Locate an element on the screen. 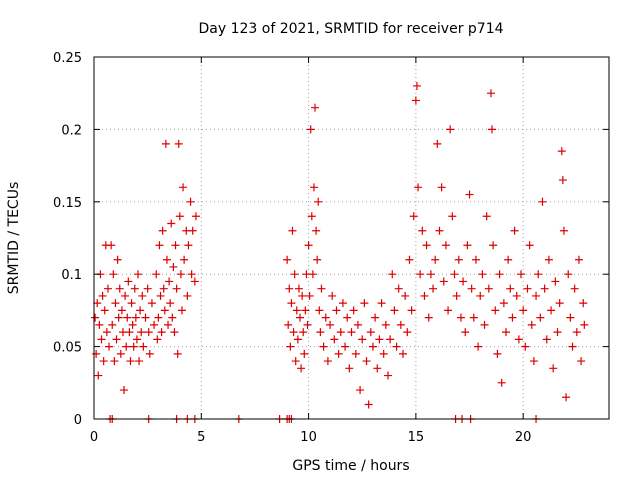 The width and height of the screenshot is (640, 480). y-tick-label: 0 is located at coordinates (78, 420).